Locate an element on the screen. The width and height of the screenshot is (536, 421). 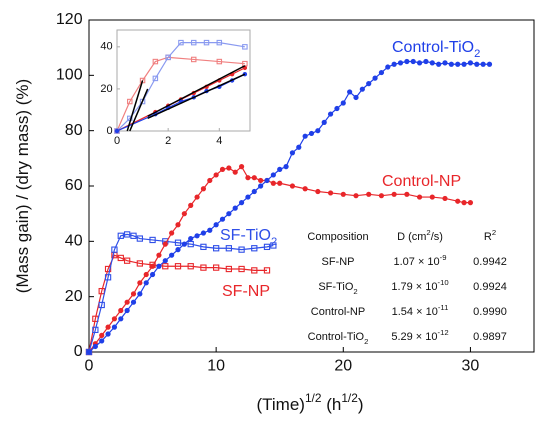
table-cell: 0.9942 is located at coordinates (490, 262).